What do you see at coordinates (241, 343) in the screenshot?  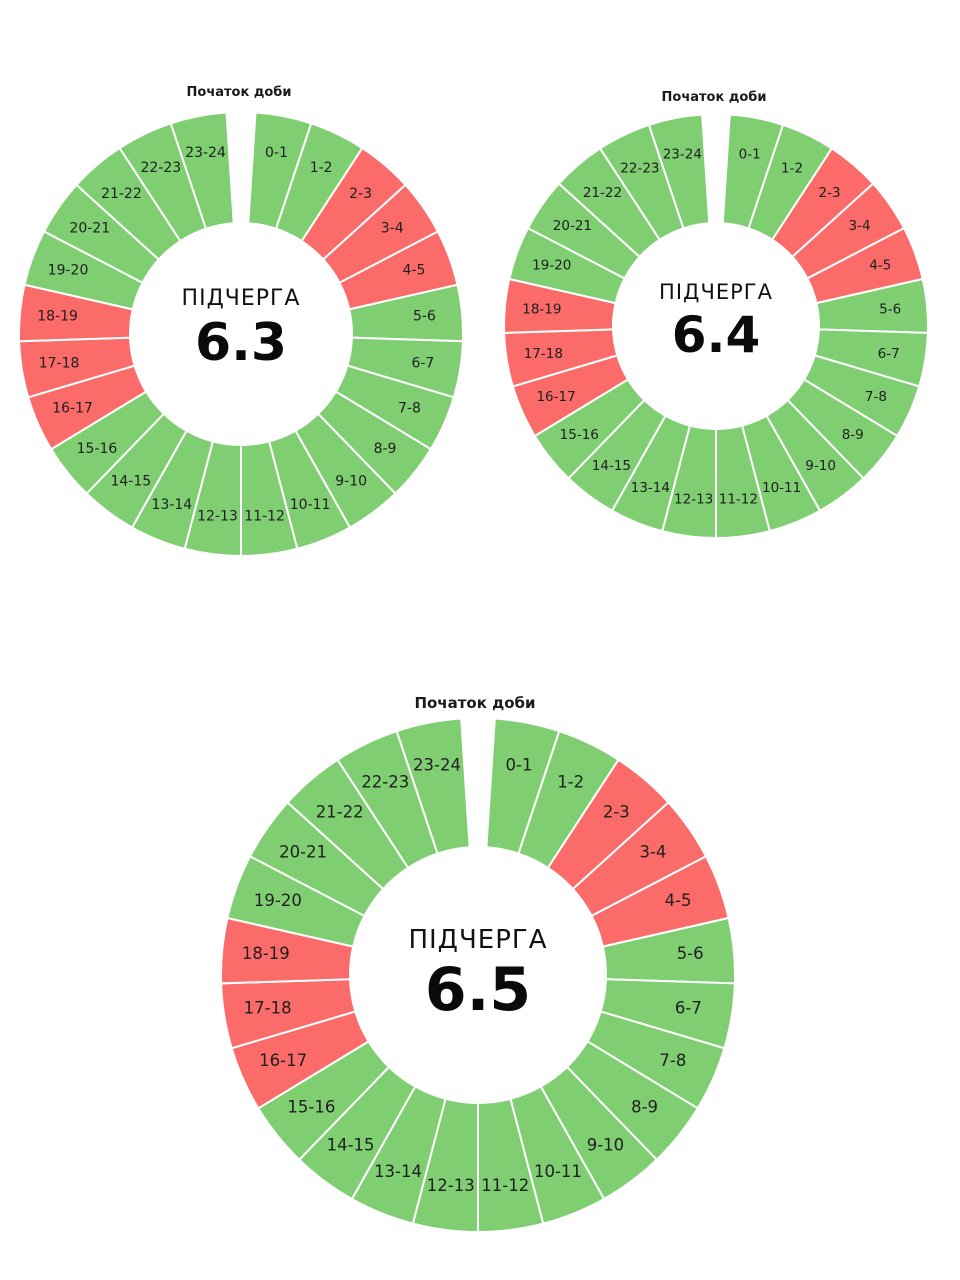 I see `queue-number: 6.3` at bounding box center [241, 343].